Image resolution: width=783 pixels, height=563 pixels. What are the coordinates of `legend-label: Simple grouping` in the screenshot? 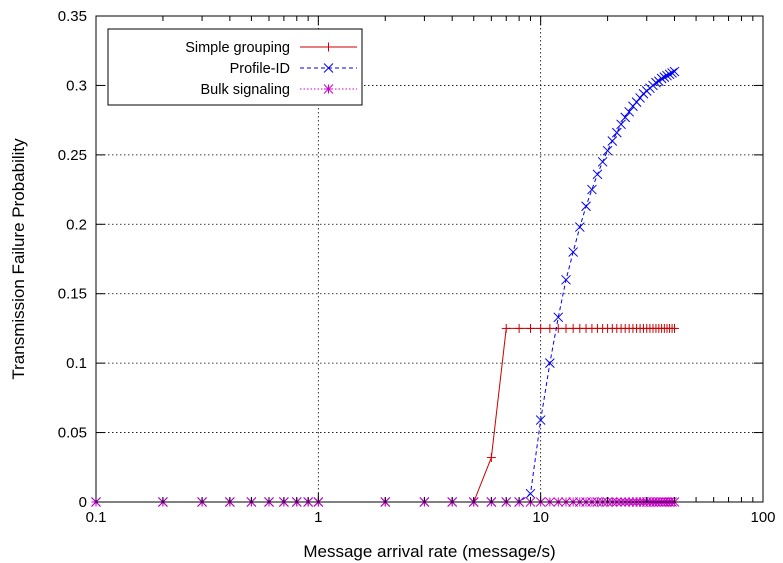 It's located at (237, 48).